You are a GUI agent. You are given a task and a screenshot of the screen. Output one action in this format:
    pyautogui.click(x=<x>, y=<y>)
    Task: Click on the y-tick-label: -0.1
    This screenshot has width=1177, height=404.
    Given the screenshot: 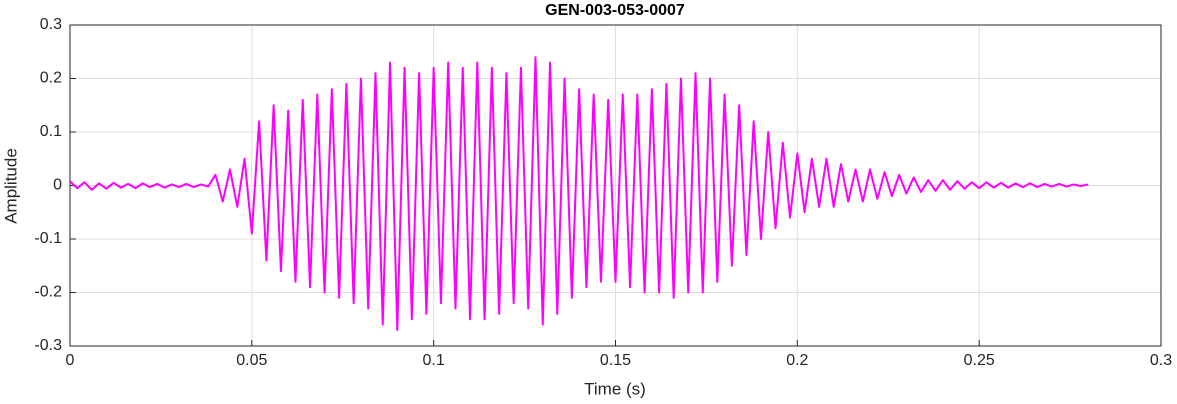 What is the action you would take?
    pyautogui.click(x=48, y=238)
    